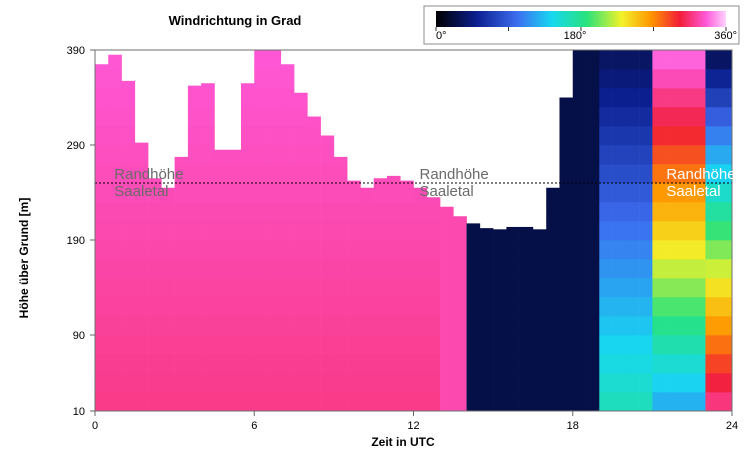 Image resolution: width=748 pixels, height=459 pixels. What do you see at coordinates (581, 29) in the screenshot?
I see `colorbar-ticks` at bounding box center [581, 29].